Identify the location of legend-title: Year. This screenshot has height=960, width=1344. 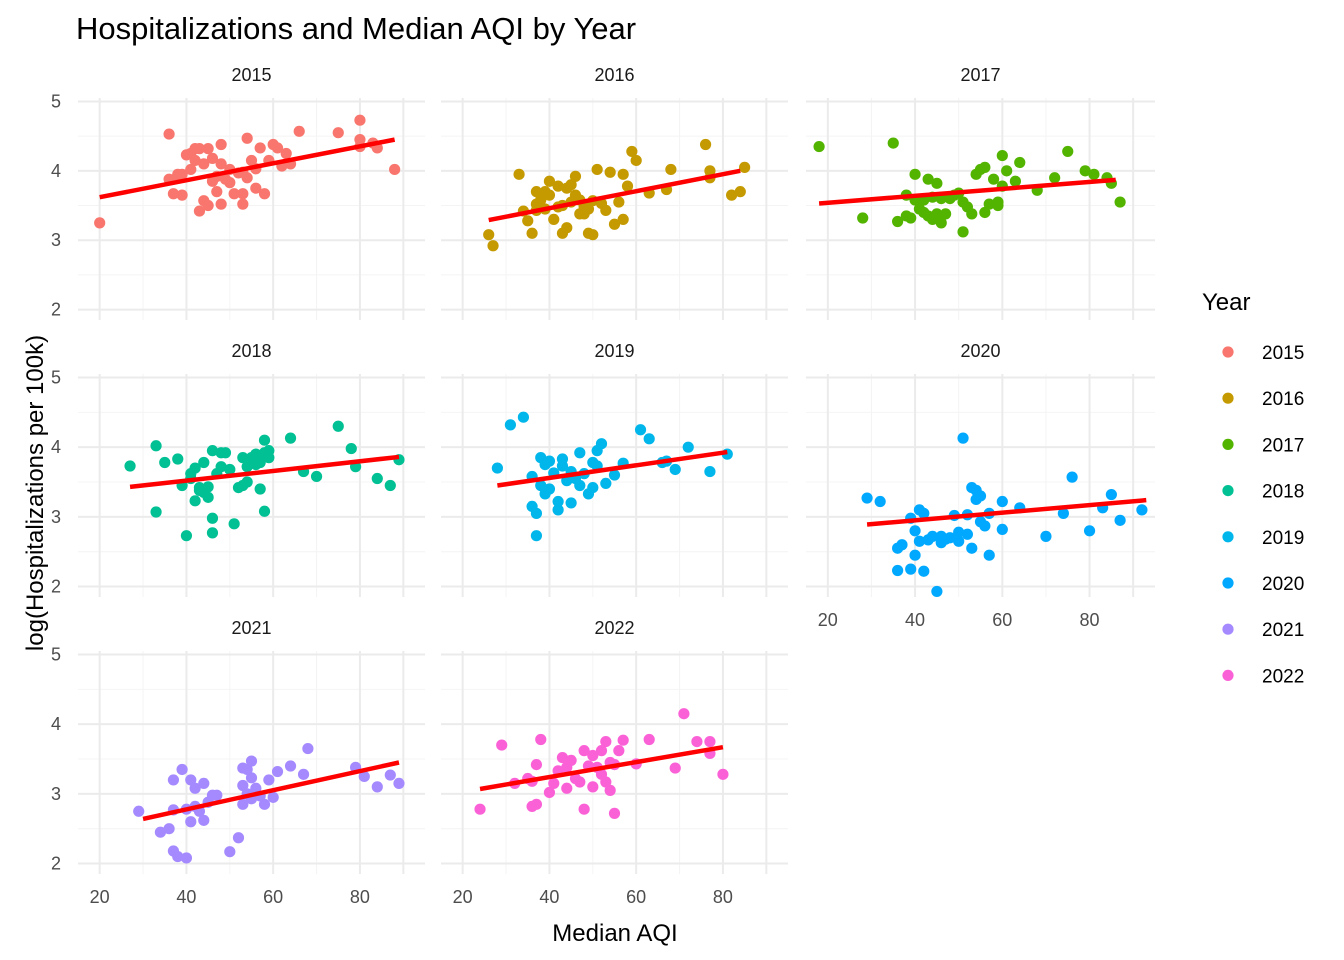
(1226, 302).